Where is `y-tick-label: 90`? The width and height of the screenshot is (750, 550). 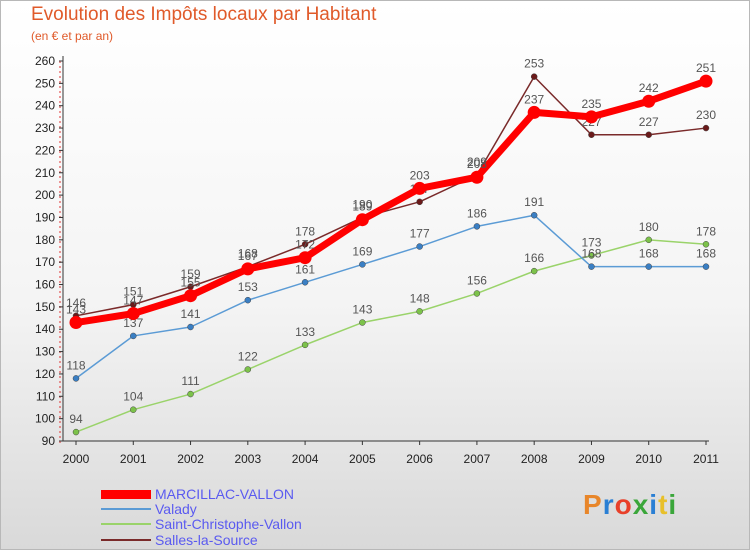 y-tick-label: 90 is located at coordinates (49, 441).